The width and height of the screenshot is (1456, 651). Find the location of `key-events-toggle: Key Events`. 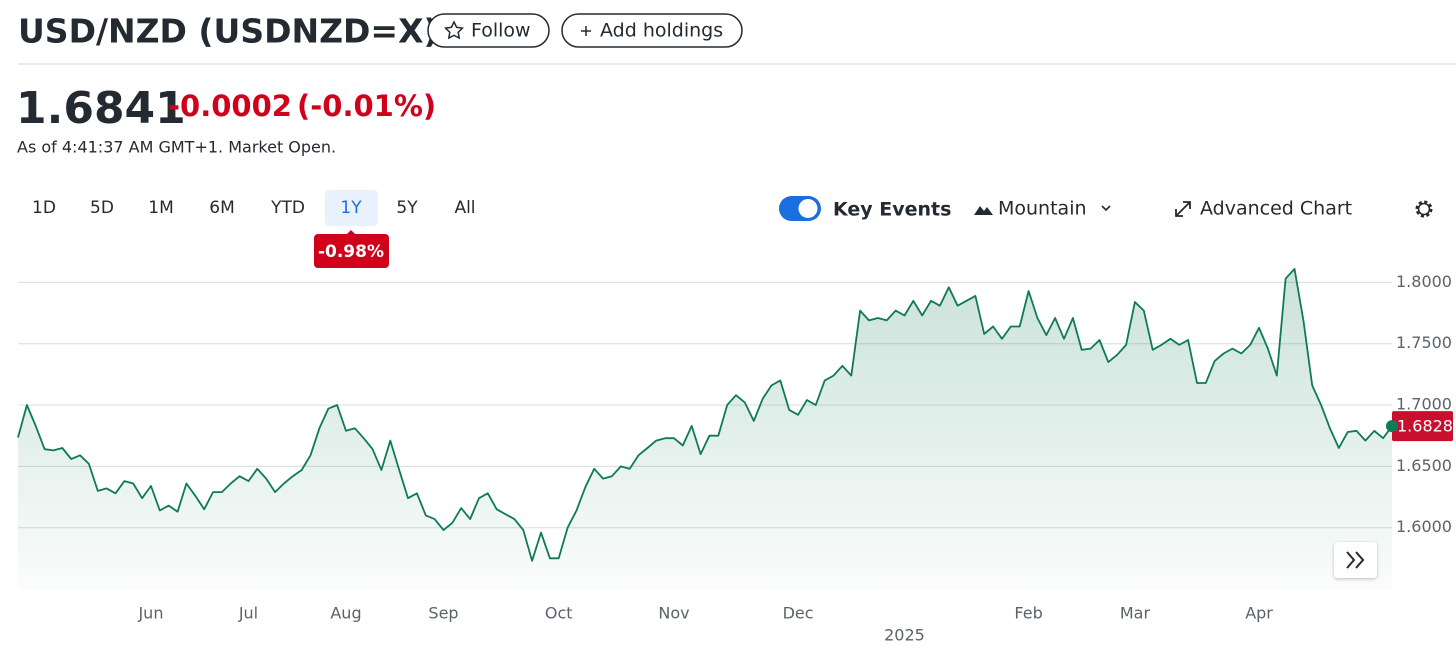

key-events-toggle: Key Events is located at coordinates (865, 208).